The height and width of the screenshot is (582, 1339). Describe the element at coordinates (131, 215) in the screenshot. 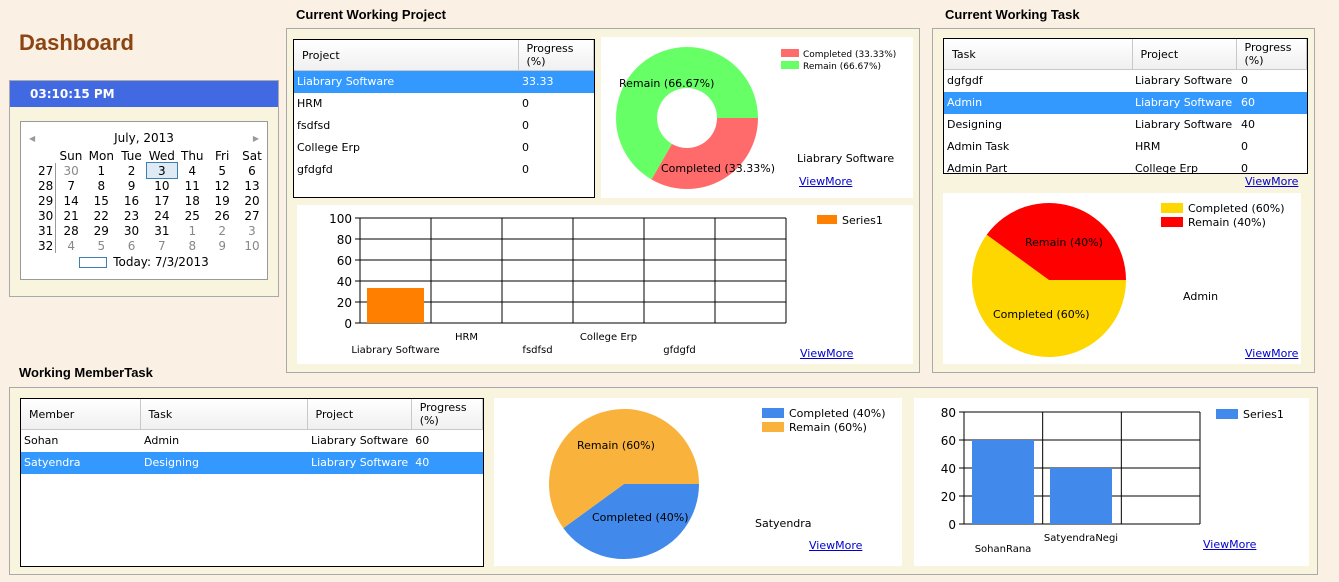

I see `calendar-day: 23` at that location.